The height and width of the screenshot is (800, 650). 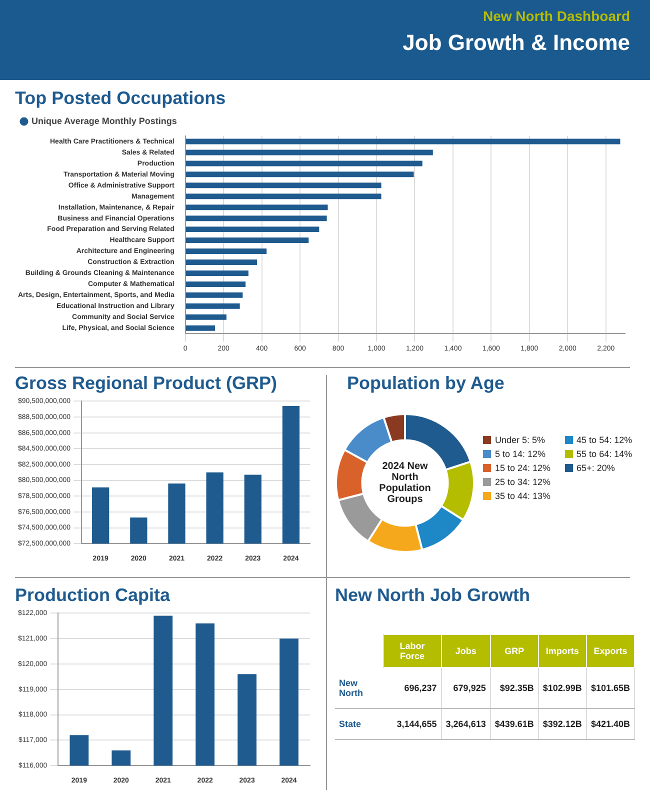 I want to click on chart-title: Production Capita, so click(x=93, y=595).